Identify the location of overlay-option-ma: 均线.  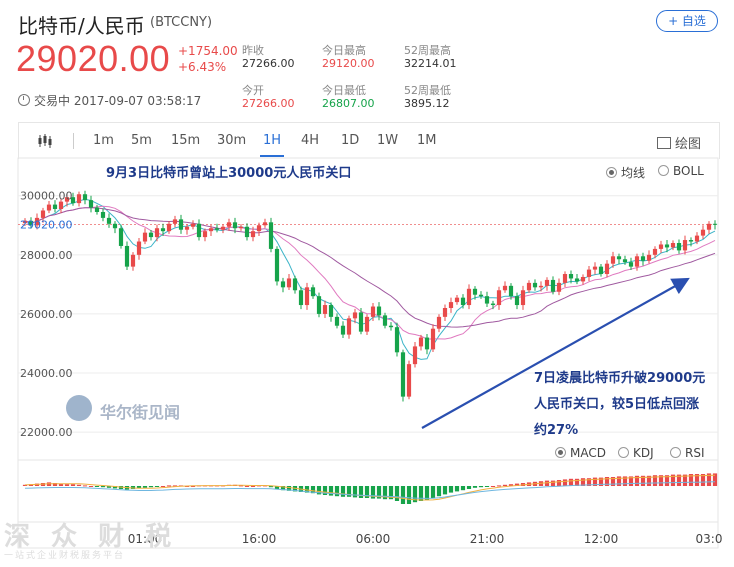
(625, 172).